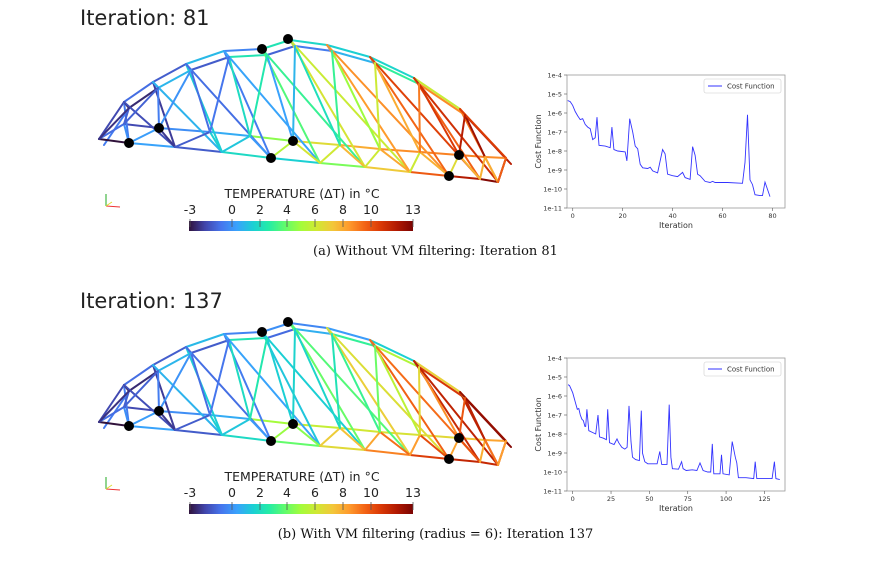  What do you see at coordinates (764, 499) in the screenshot?
I see `x-tick-label: 125` at bounding box center [764, 499].